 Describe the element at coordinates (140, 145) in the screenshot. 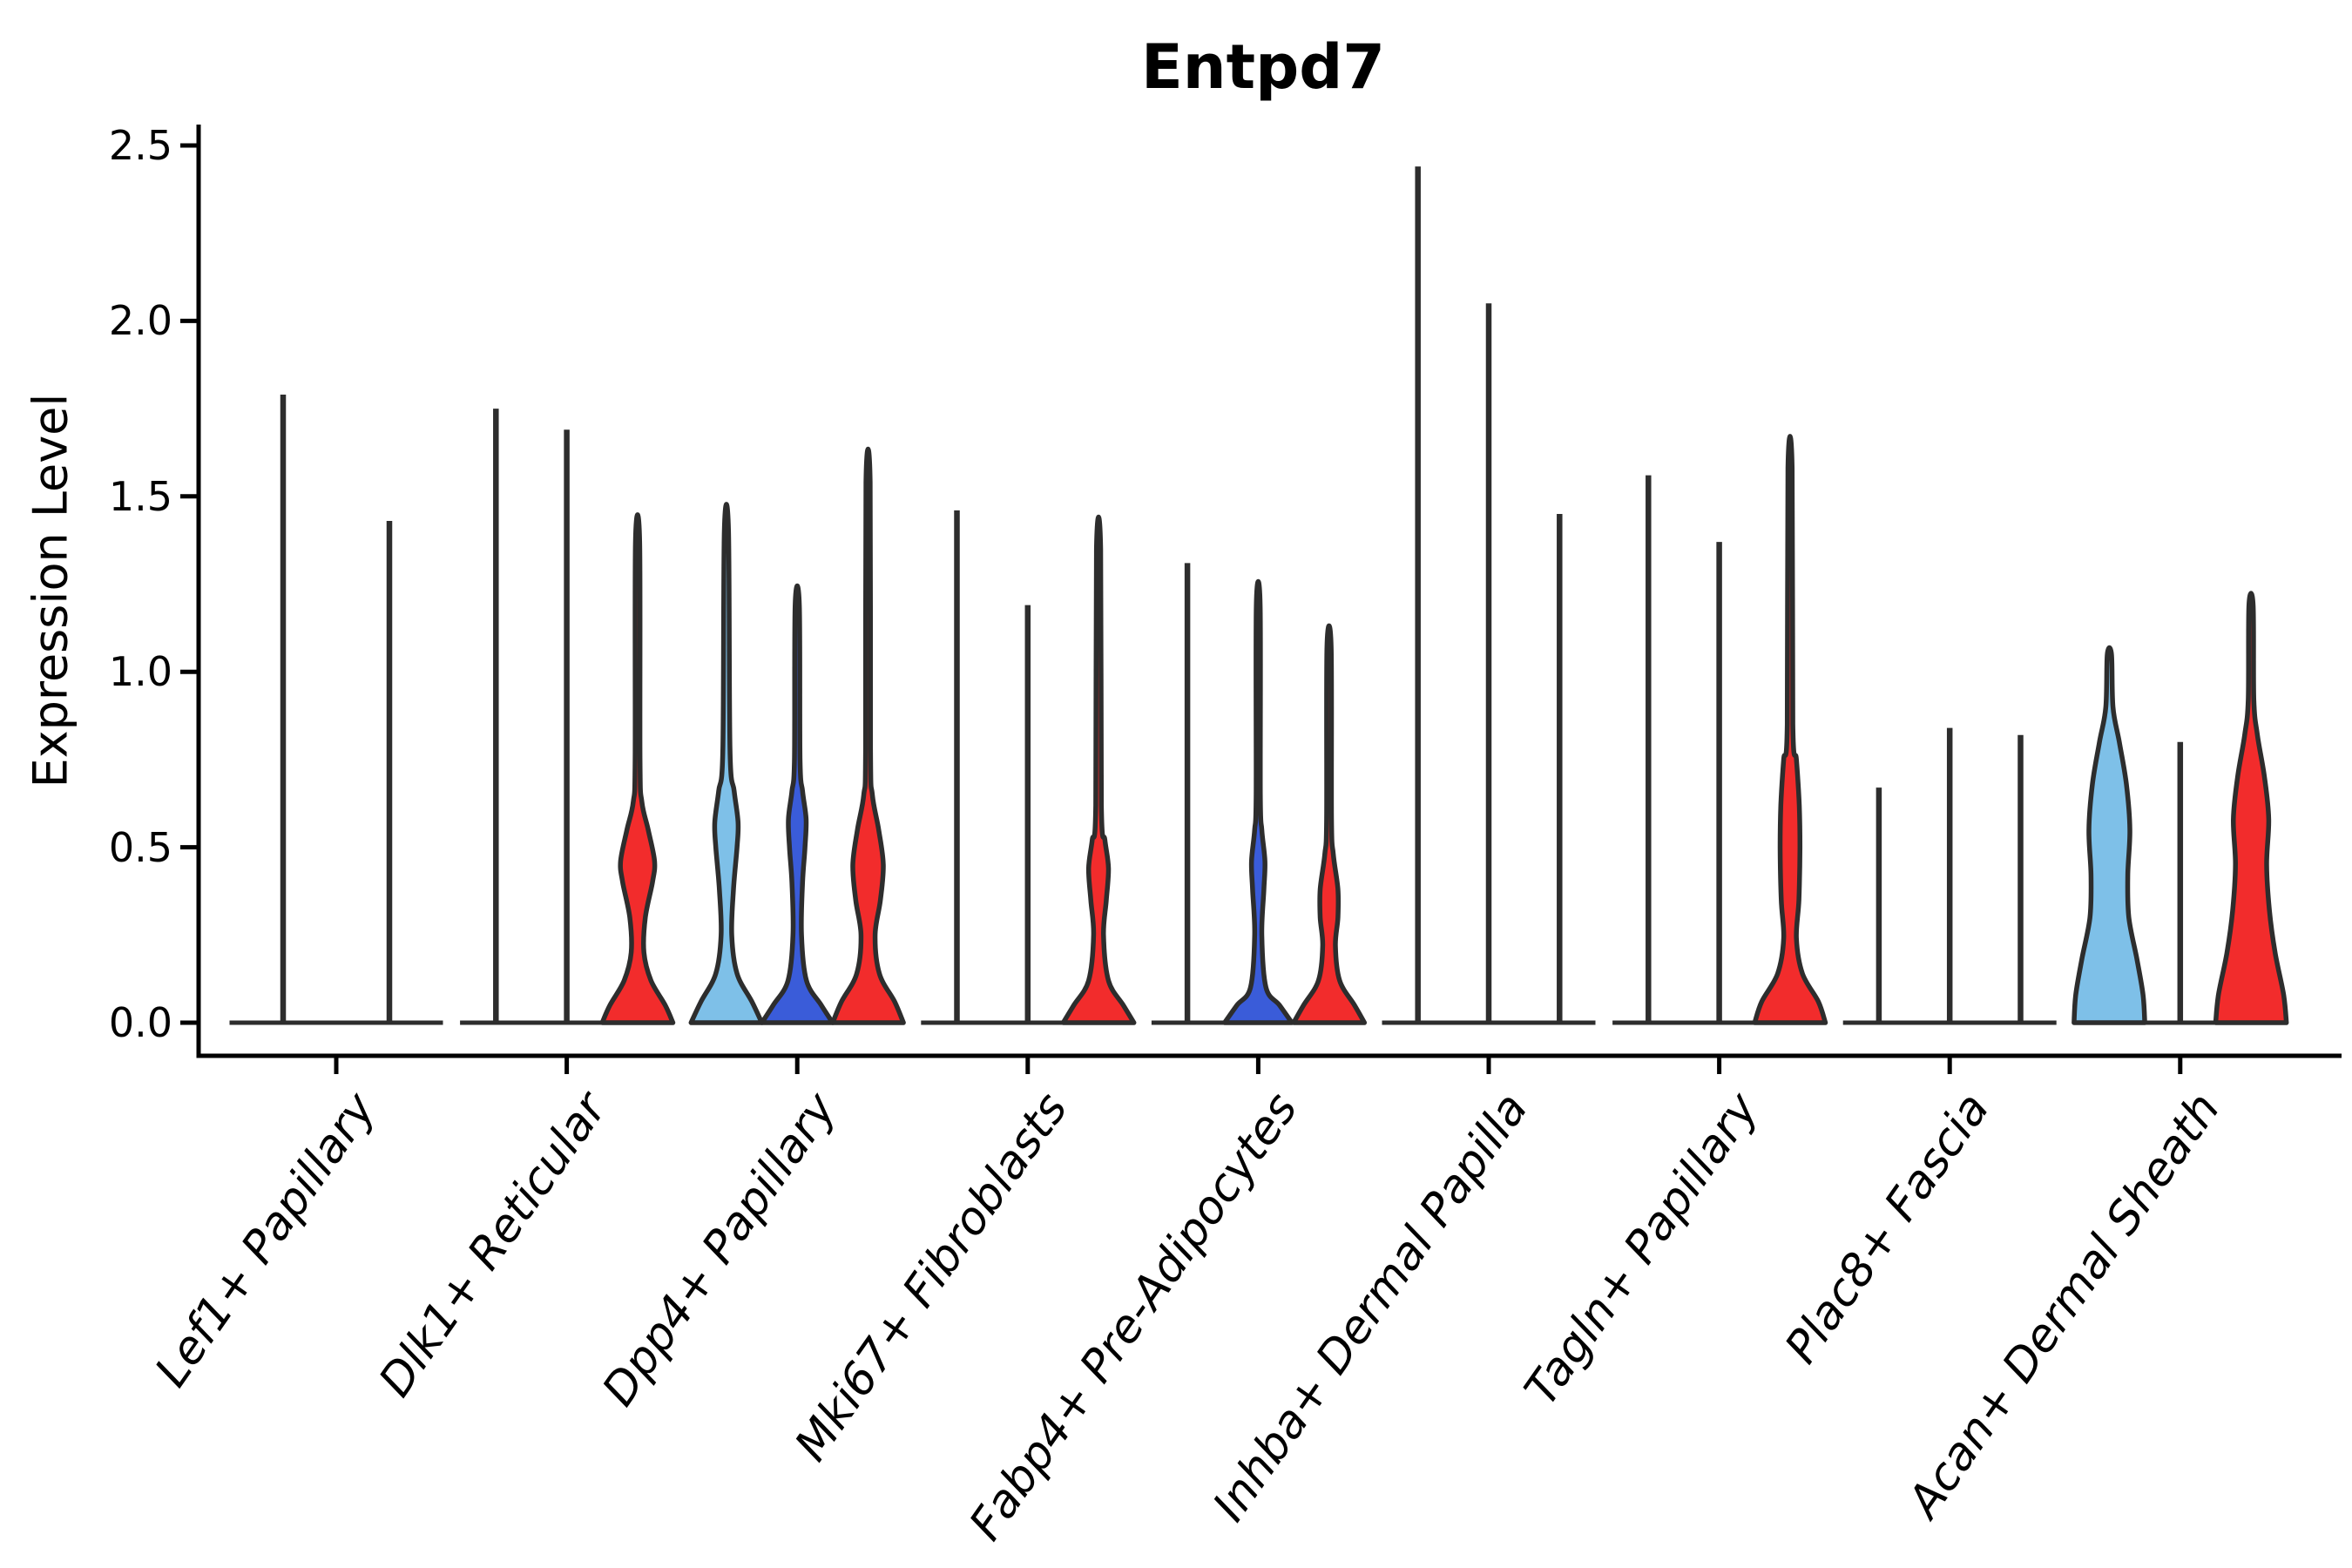

I see `y-tick-label: 2.5` at that location.